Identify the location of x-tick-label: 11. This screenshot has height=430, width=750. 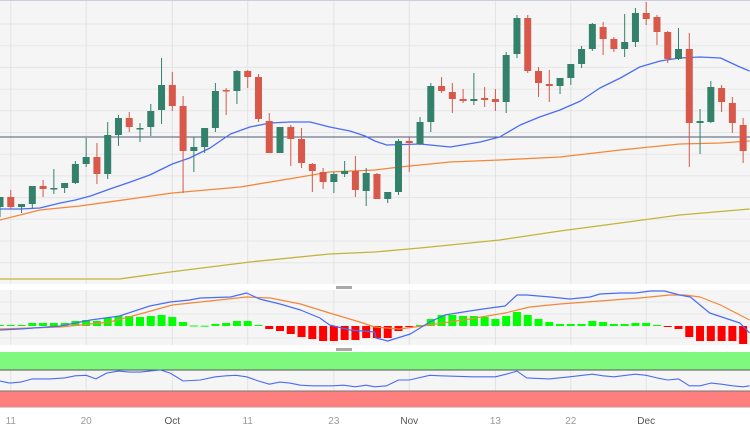
(248, 421).